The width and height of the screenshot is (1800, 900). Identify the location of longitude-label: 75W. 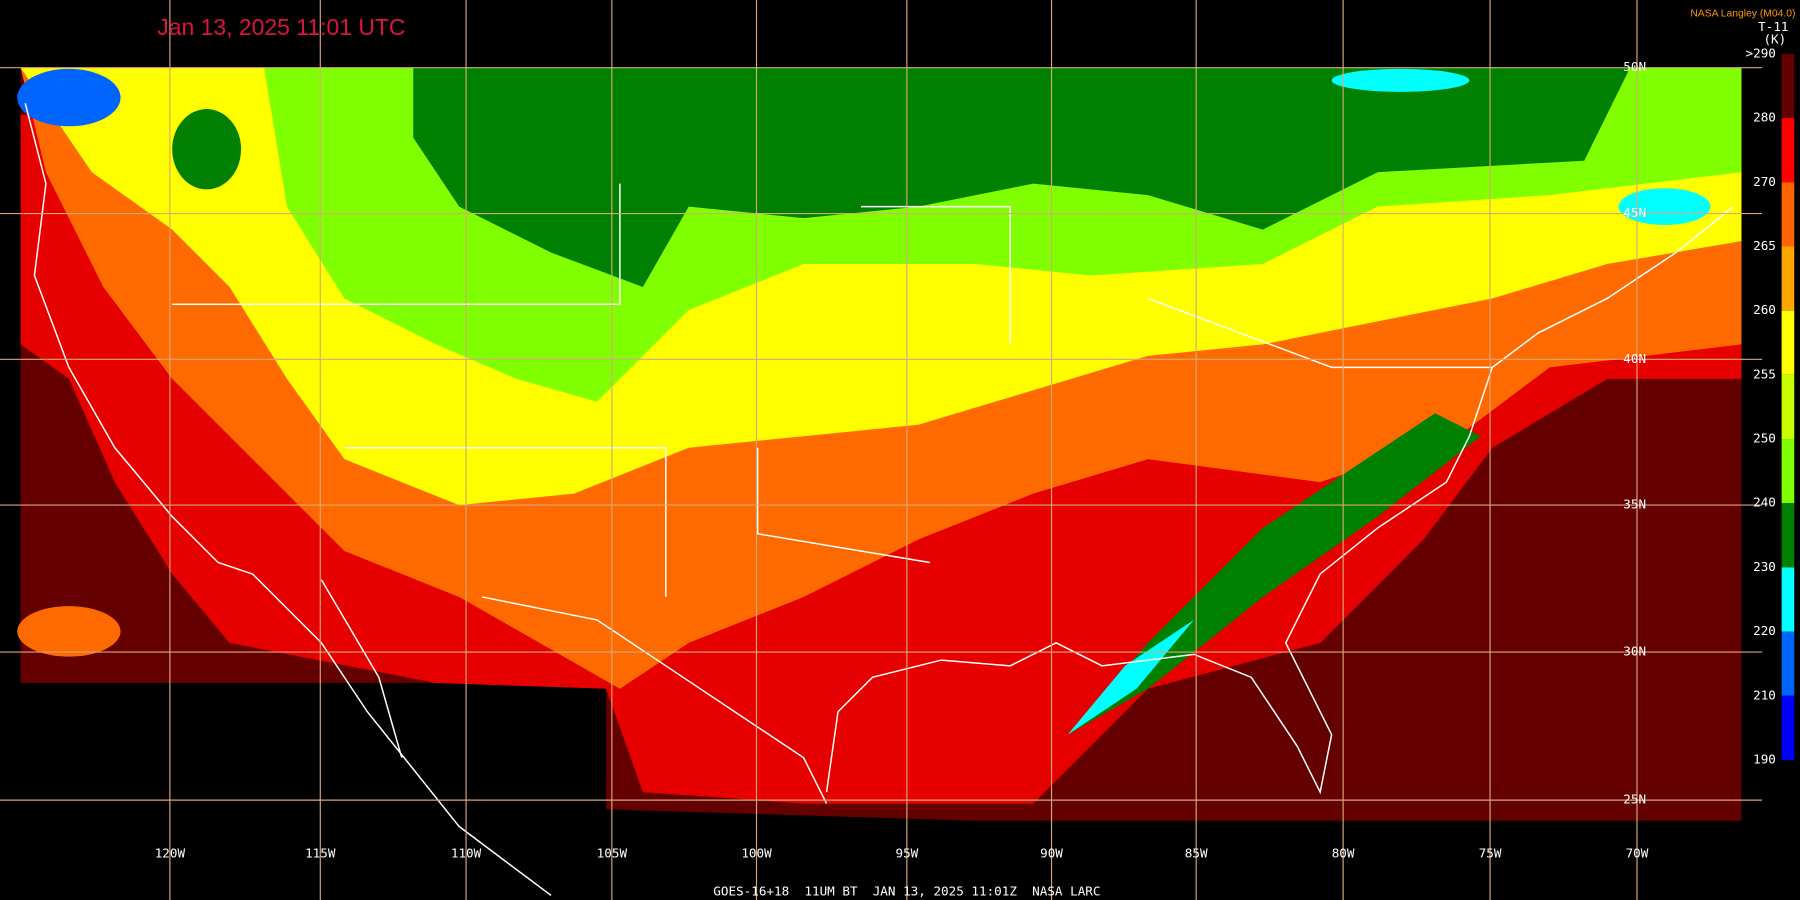
(1490, 853).